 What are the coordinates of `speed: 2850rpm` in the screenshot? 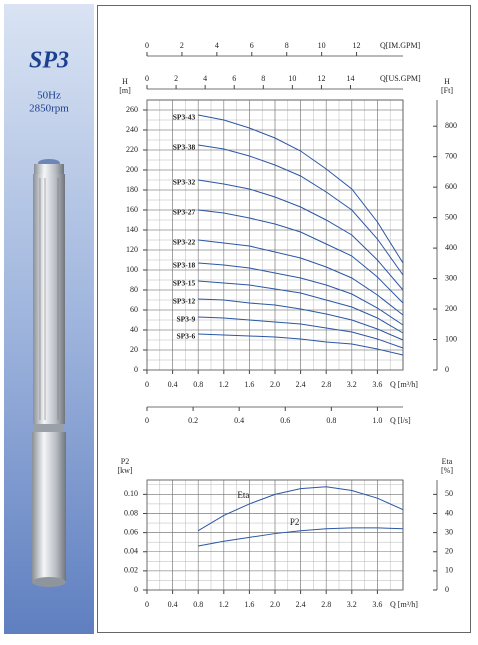 It's located at (49, 109).